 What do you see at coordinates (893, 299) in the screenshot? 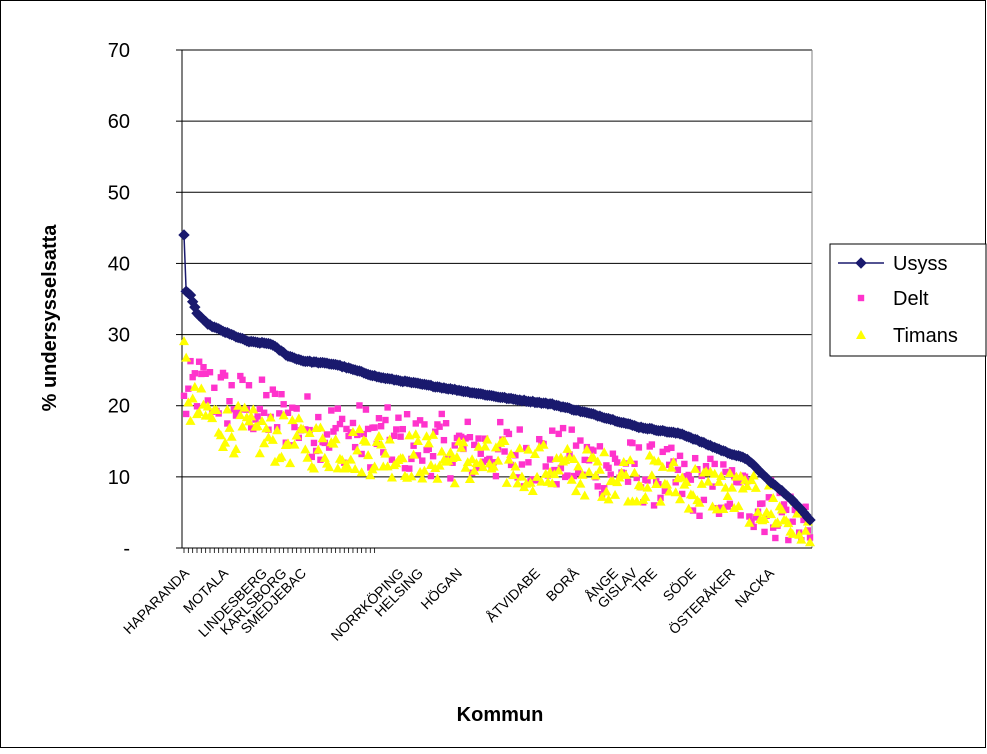
I see `legend-item-delt: Delt` at bounding box center [893, 299].